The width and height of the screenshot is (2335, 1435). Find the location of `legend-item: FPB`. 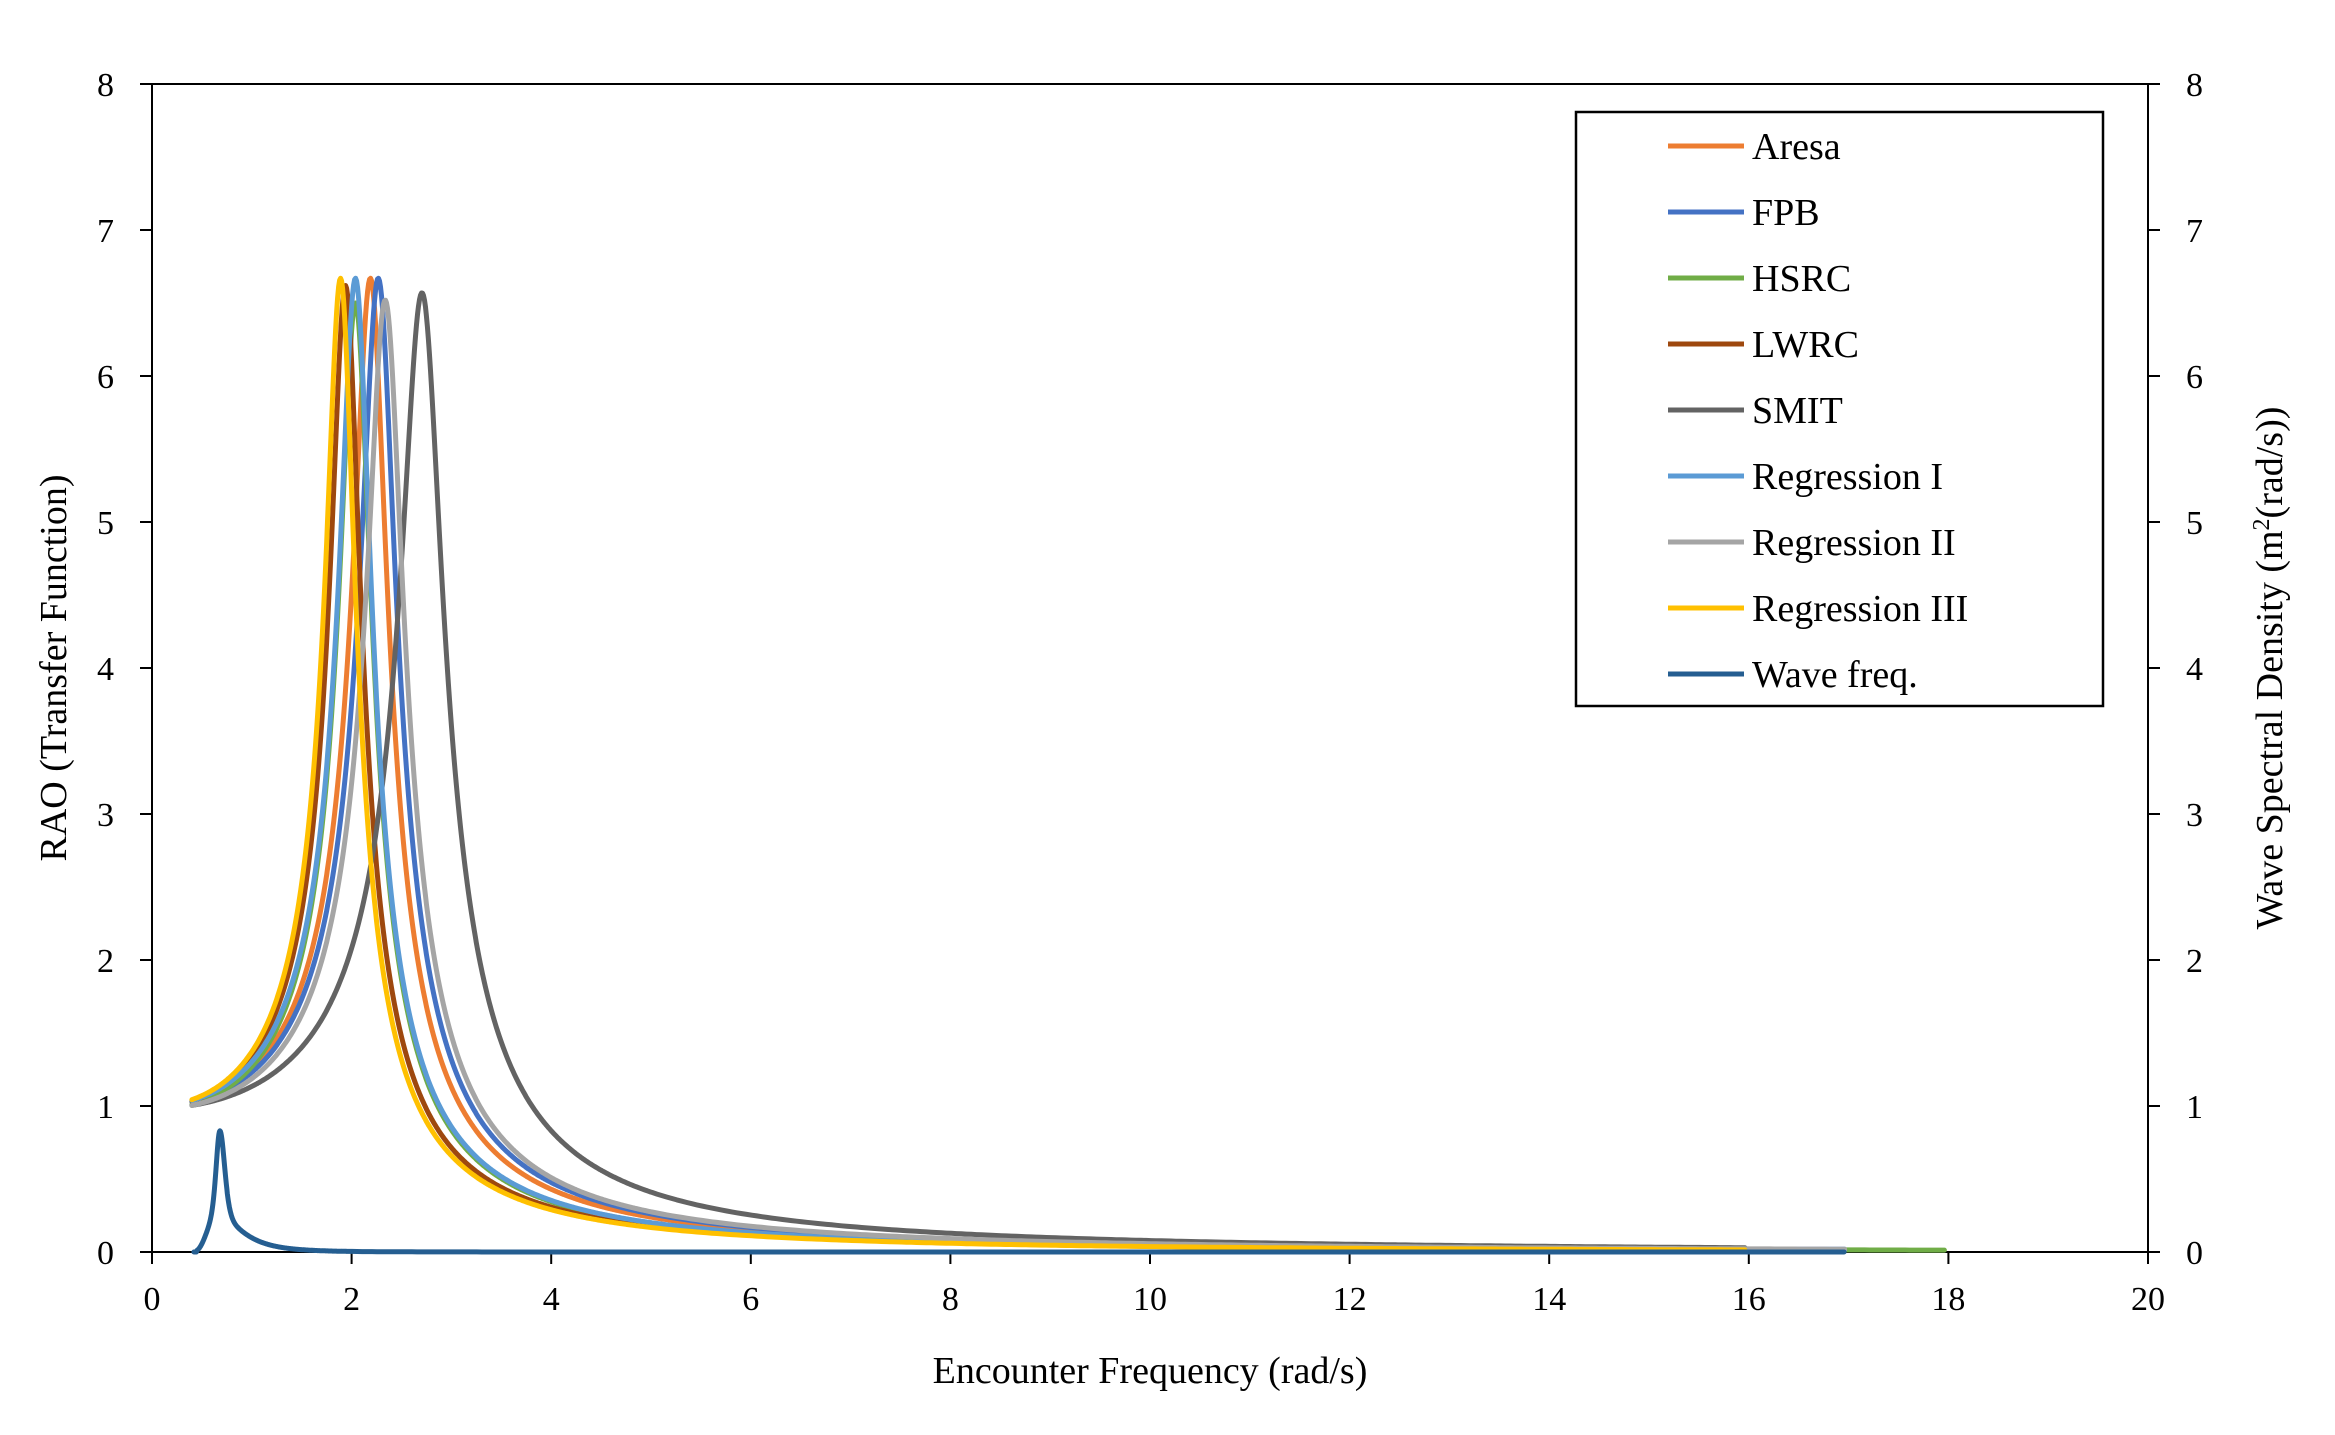

legend-item: FPB is located at coordinates (1744, 213).